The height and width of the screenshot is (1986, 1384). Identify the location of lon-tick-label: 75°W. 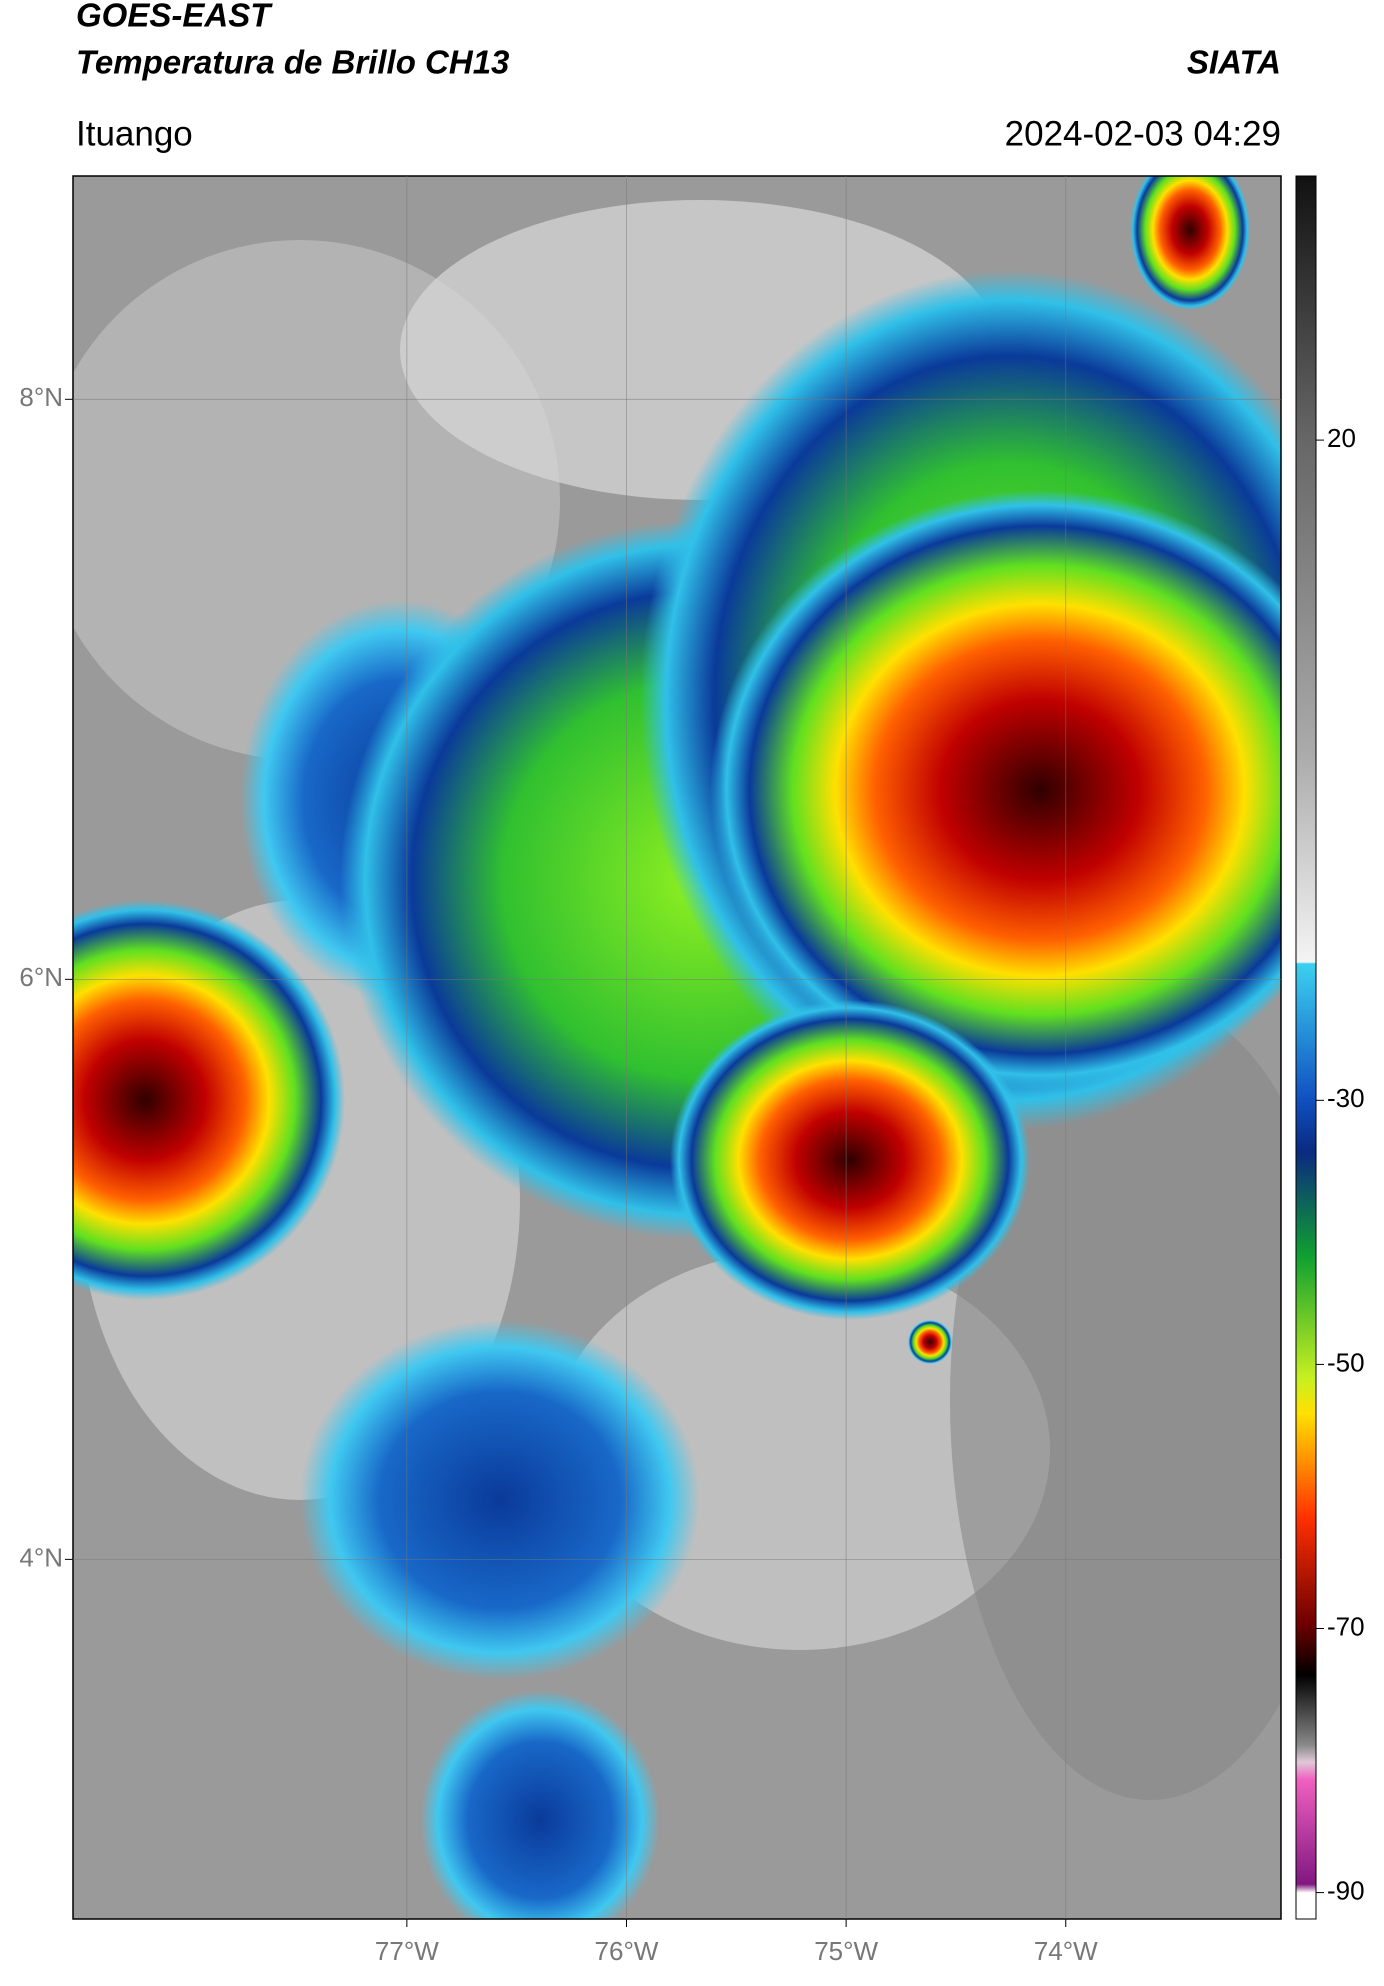
(846, 1951).